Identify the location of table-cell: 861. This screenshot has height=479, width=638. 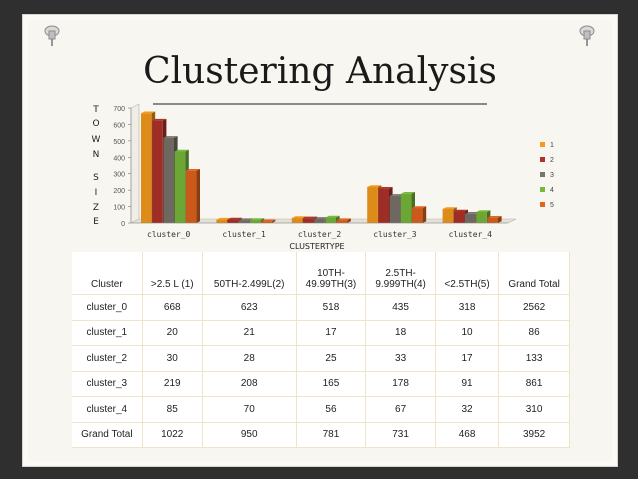
(534, 384).